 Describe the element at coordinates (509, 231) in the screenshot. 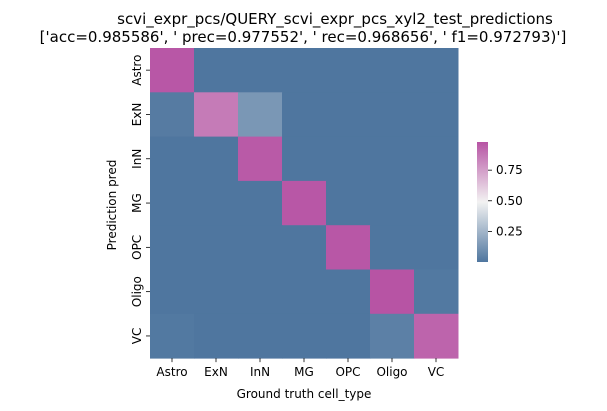

I see `colorbar-tick-label: 0.25` at that location.